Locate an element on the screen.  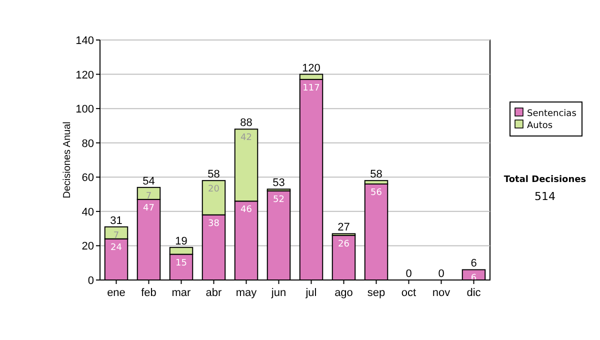
y-tick-label: 20 is located at coordinates (88, 246).